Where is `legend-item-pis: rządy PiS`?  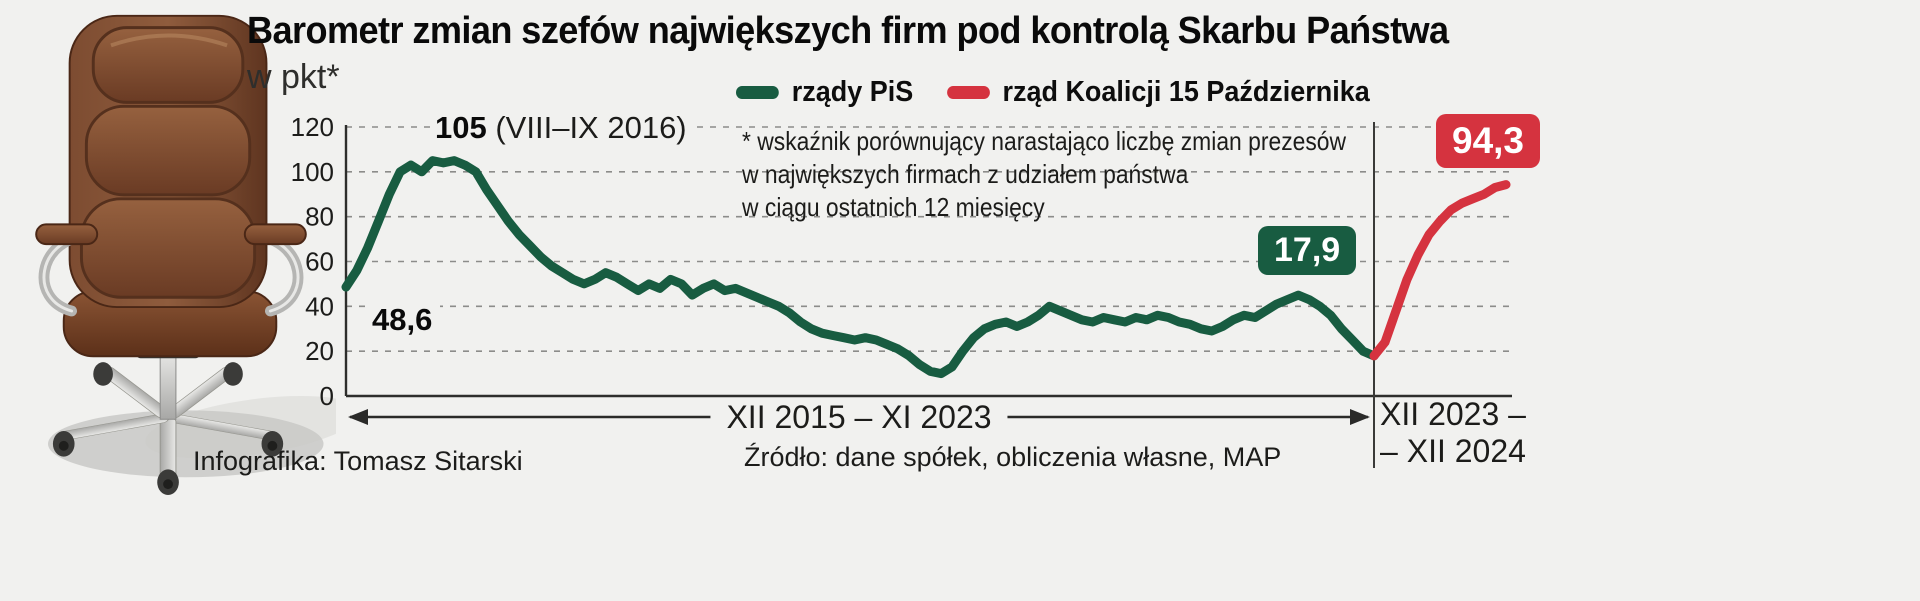
legend-item-pis: rządy PiS is located at coordinates (824, 92).